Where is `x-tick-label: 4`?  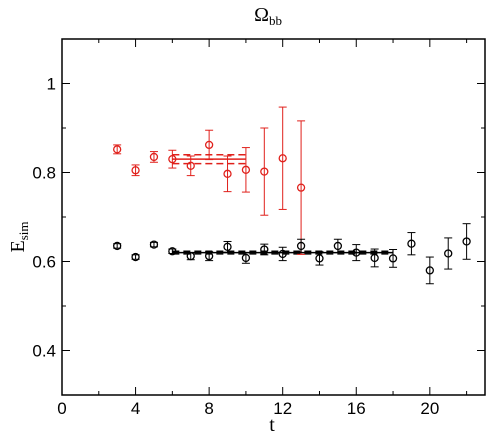
x-tick-label: 4 is located at coordinates (135, 408).